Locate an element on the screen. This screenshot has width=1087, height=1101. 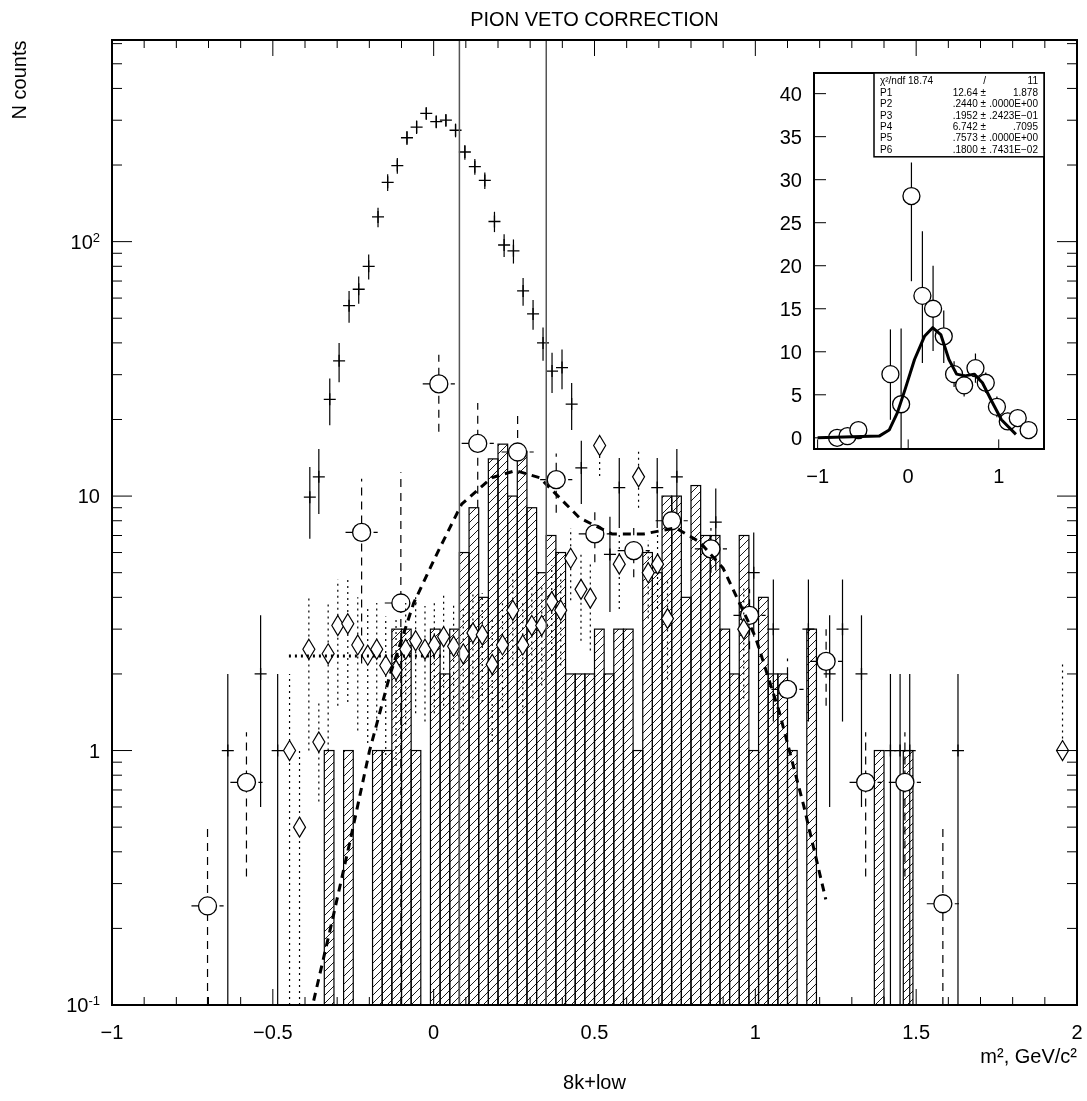
chart-title: PION VETO CORRECTION is located at coordinates (594, 19).